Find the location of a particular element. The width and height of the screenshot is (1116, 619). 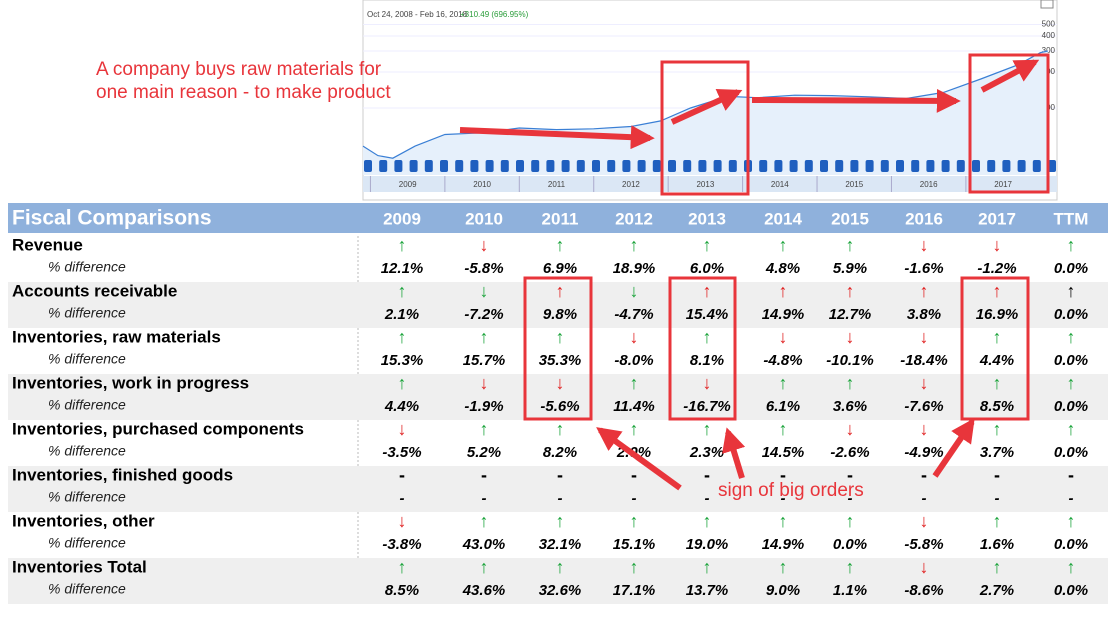

cell-value: 8.2% is located at coordinates (560, 452).